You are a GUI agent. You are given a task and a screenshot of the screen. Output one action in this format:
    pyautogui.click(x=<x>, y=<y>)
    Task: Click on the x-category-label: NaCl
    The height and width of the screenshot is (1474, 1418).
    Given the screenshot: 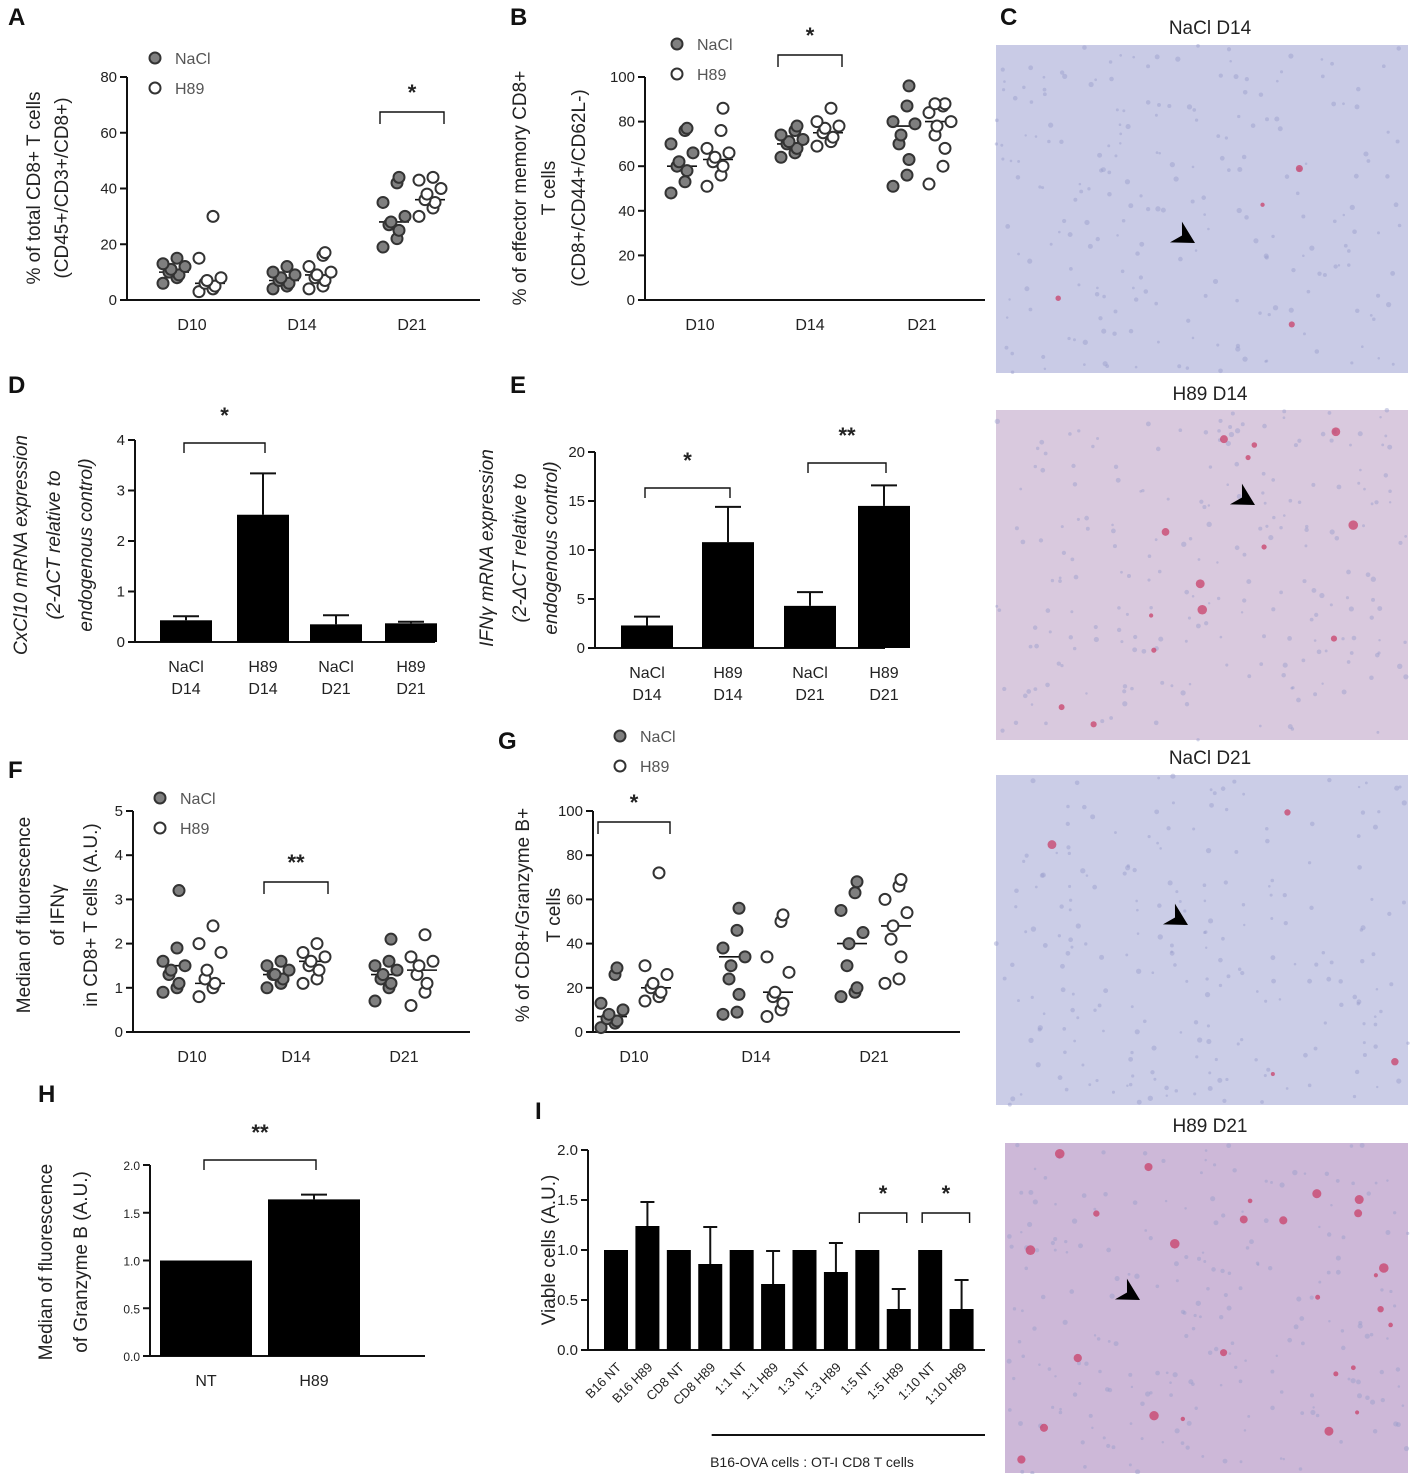 What is the action you would take?
    pyautogui.click(x=810, y=673)
    